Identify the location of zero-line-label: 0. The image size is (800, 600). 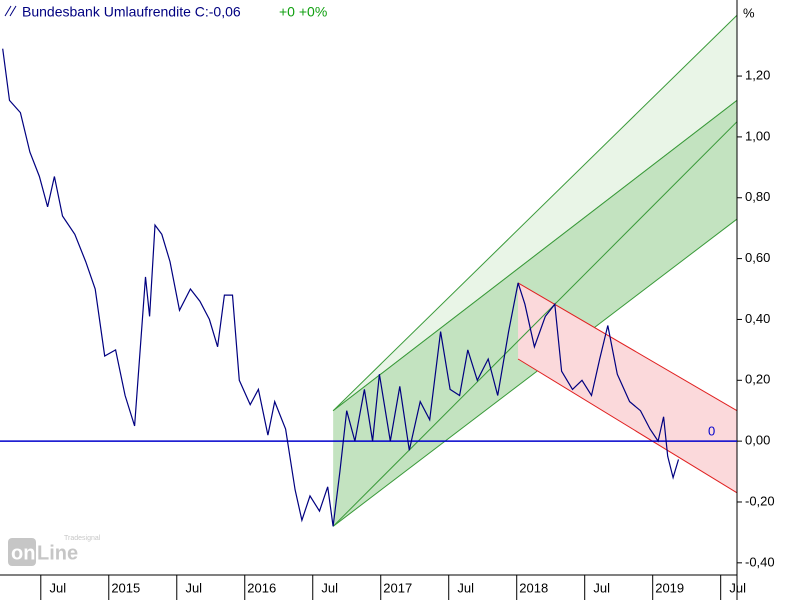
(711, 431).